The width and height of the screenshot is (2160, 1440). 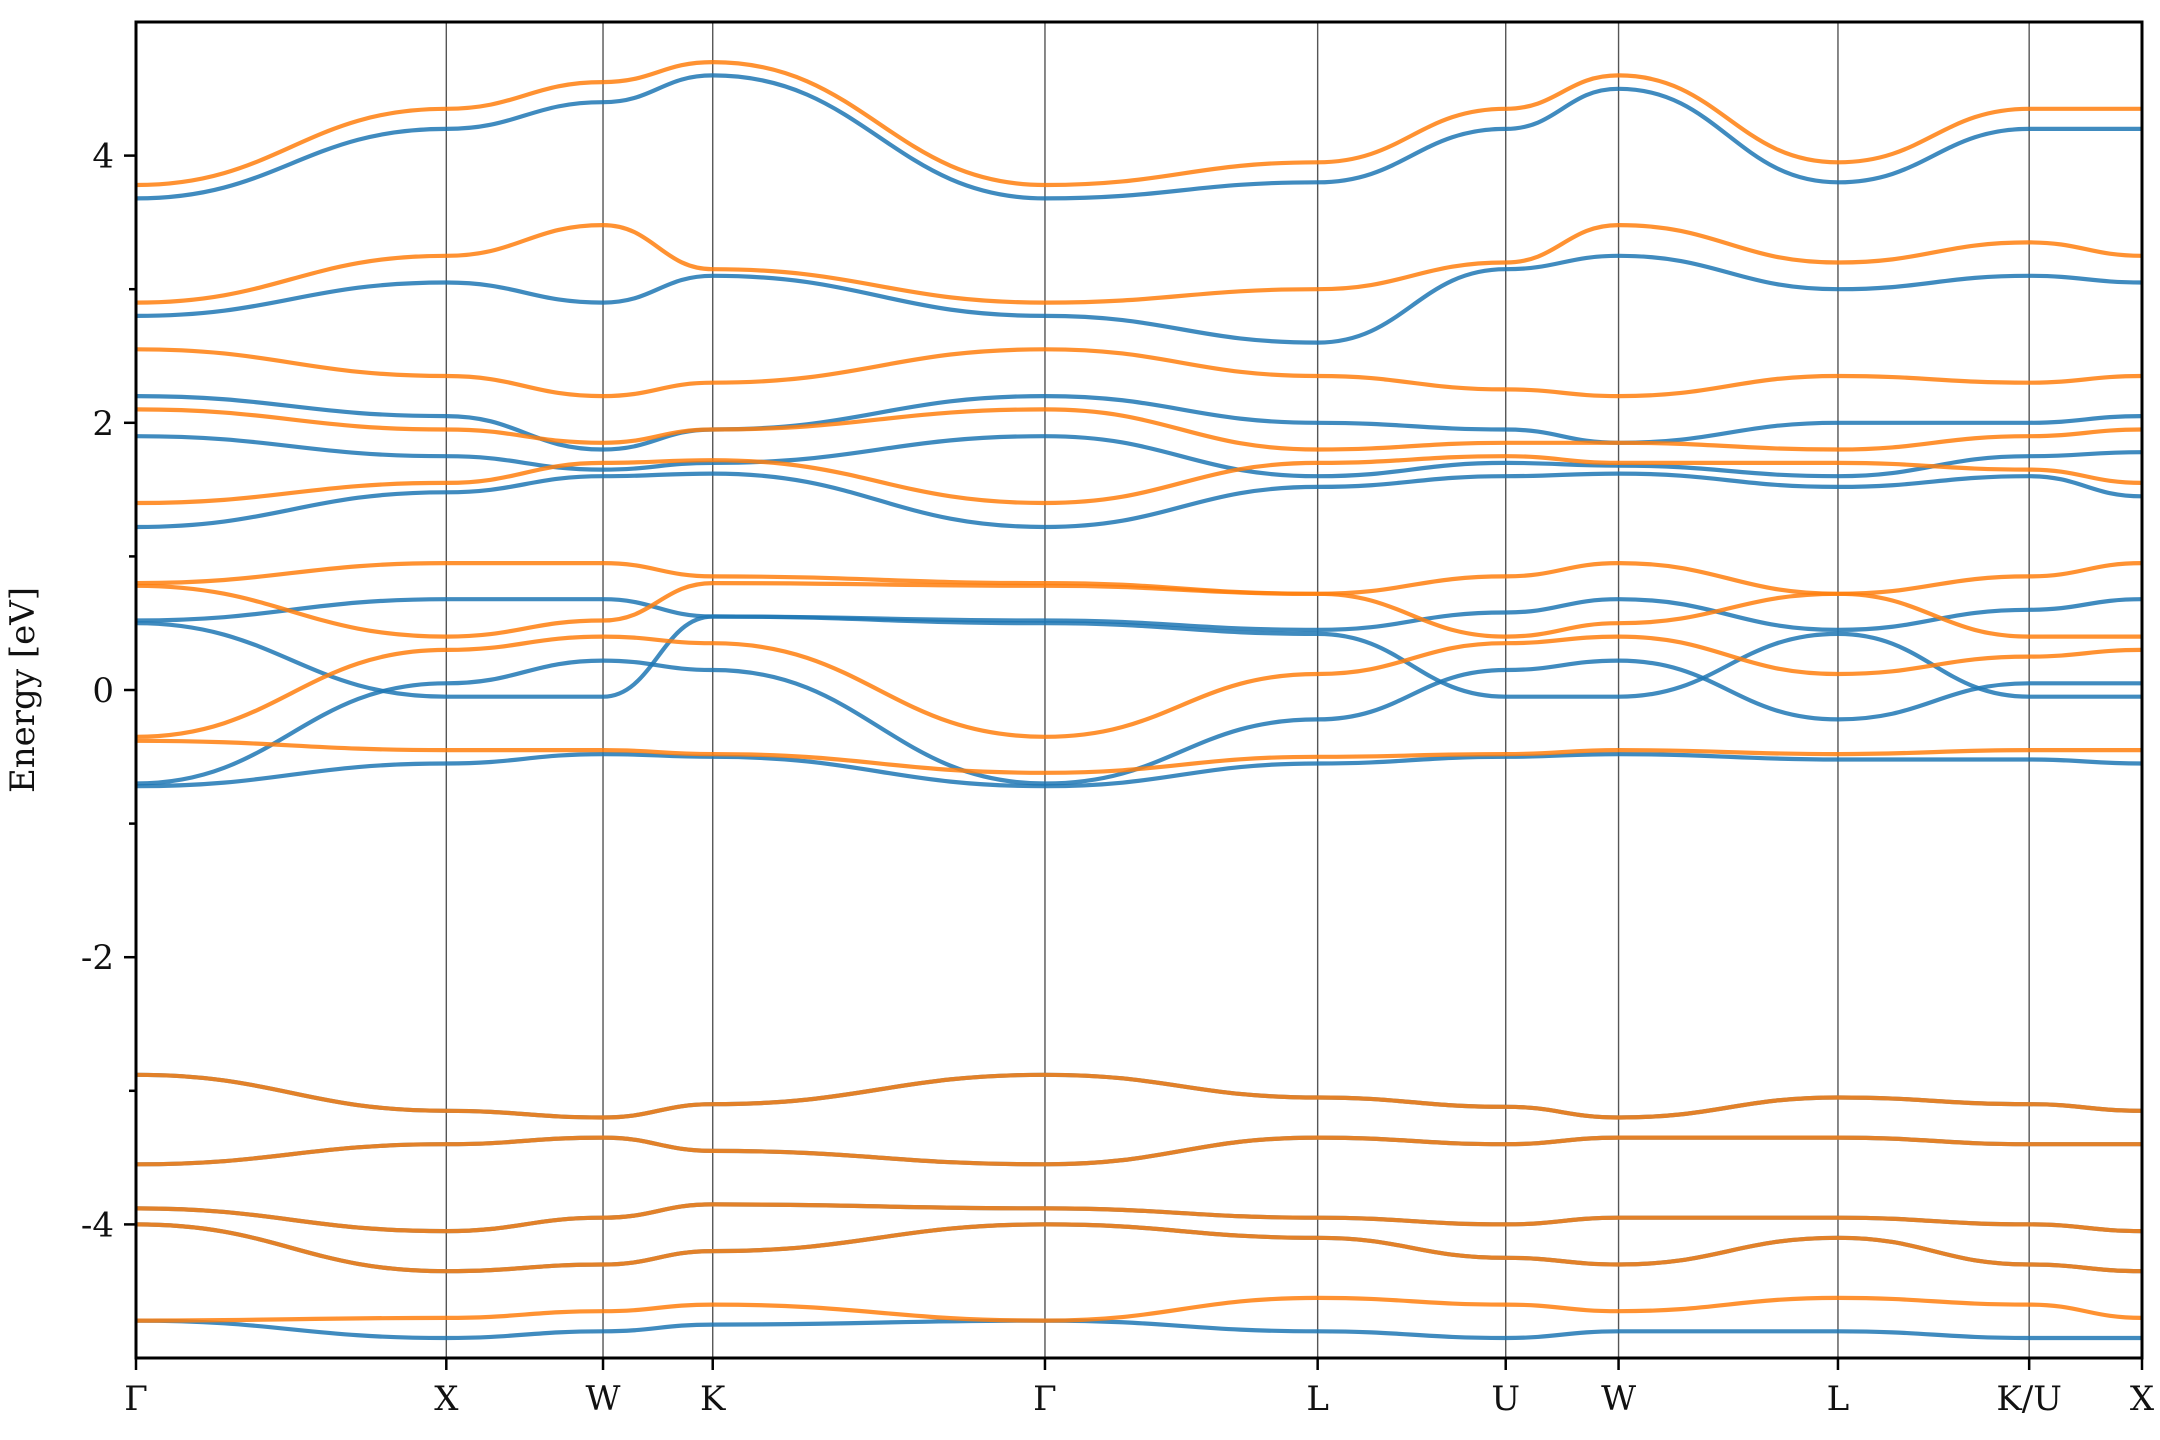 I want to click on x-tick-label: K, so click(x=713, y=1399).